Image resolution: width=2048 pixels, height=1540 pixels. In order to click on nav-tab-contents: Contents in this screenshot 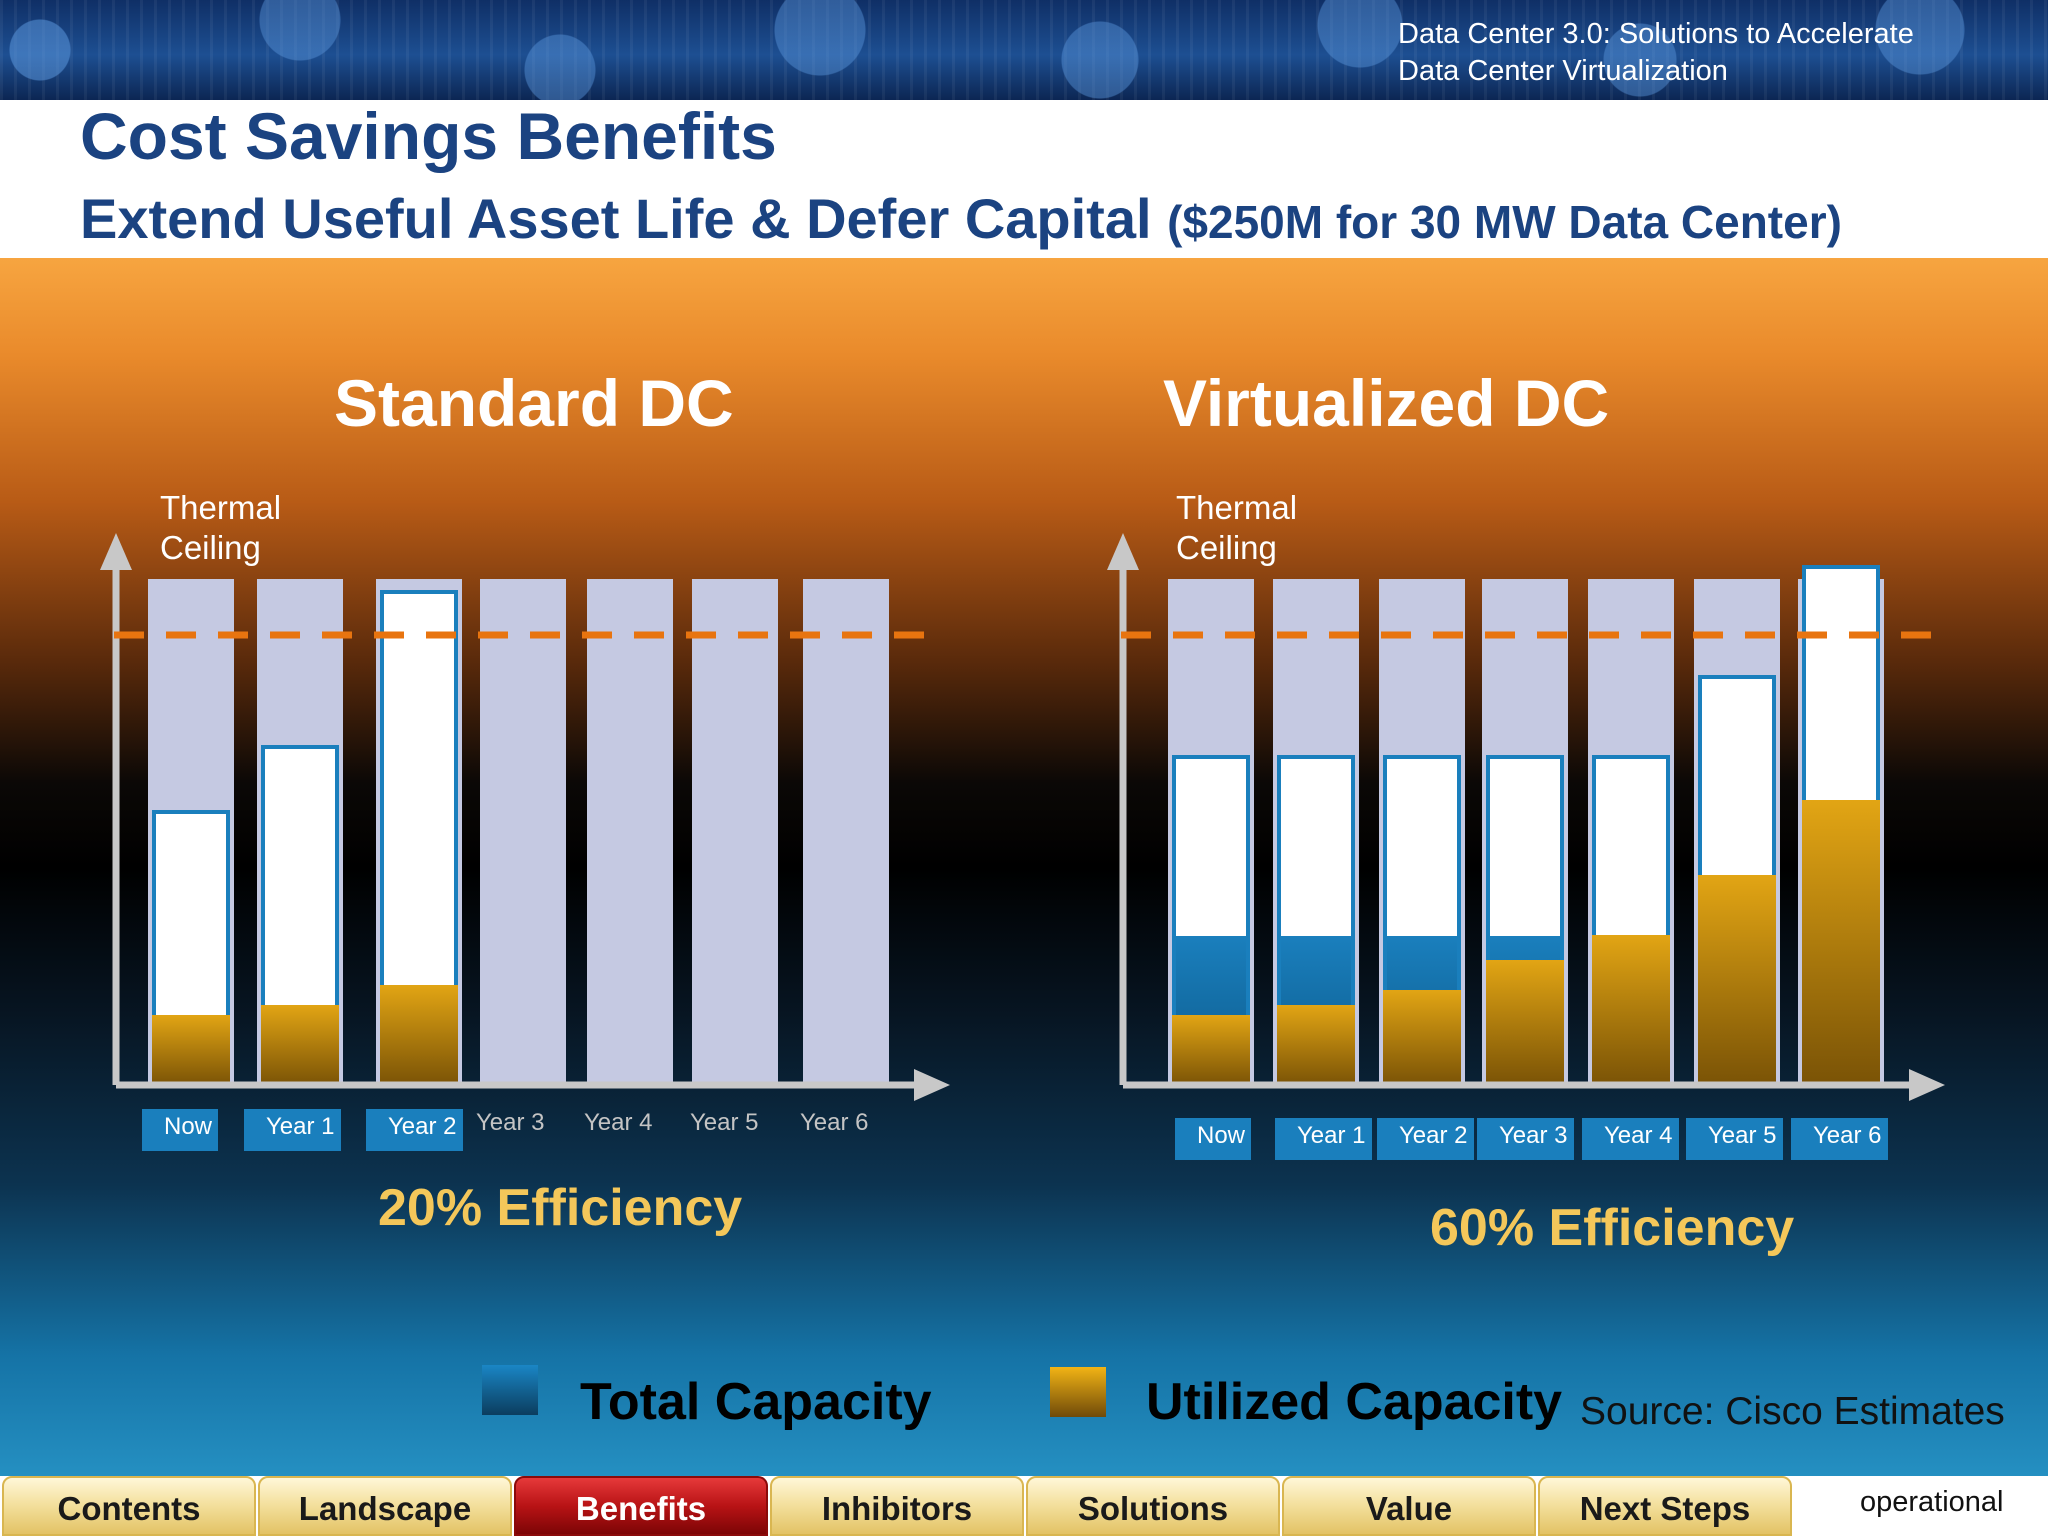, I will do `click(129, 1506)`.